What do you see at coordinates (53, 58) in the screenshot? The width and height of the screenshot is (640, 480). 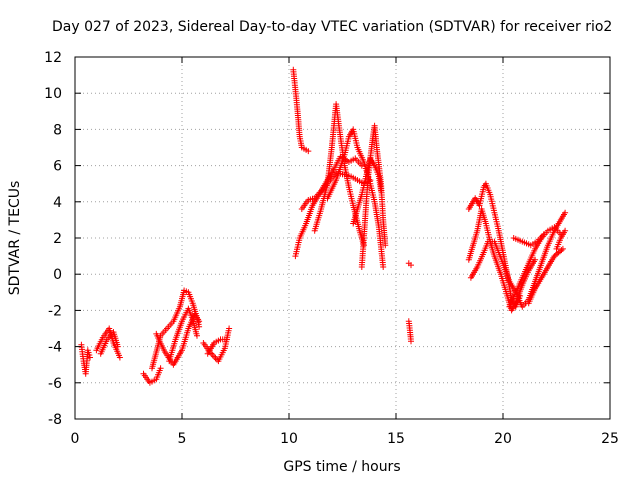 I see `y-tick-label: 12` at bounding box center [53, 58].